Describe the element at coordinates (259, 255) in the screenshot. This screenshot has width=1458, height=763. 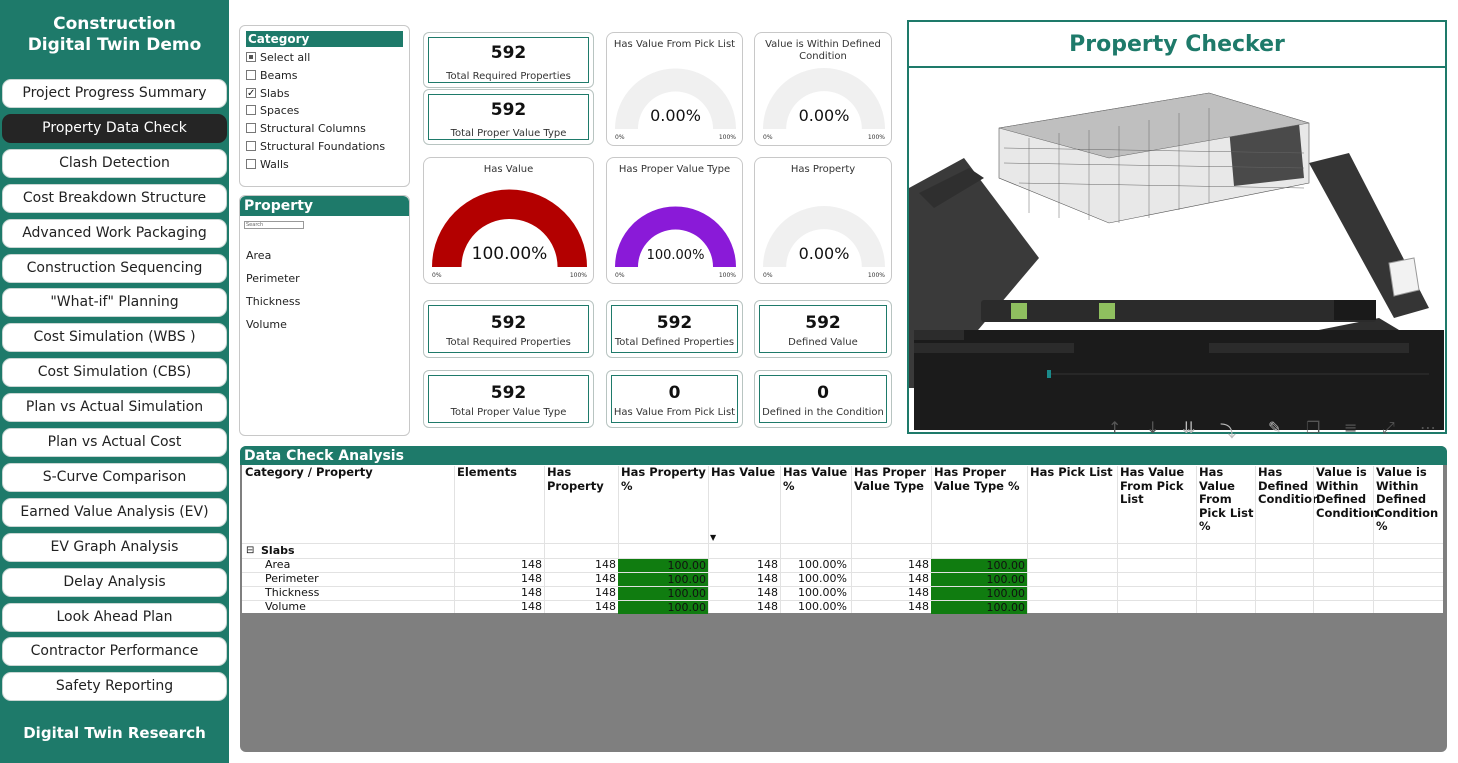
I see `property-option: Area` at that location.